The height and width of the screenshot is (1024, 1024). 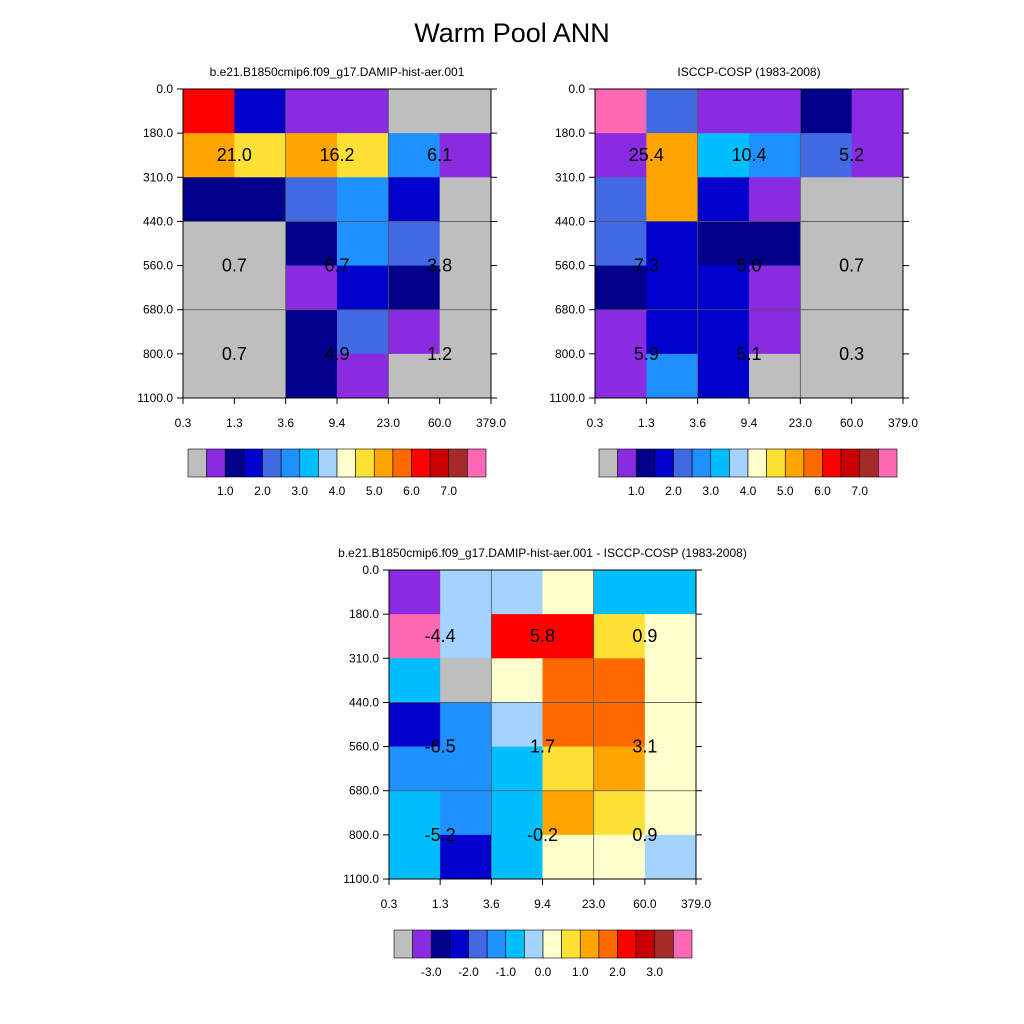 I want to click on cell-value-label: -0.2, so click(x=542, y=835).